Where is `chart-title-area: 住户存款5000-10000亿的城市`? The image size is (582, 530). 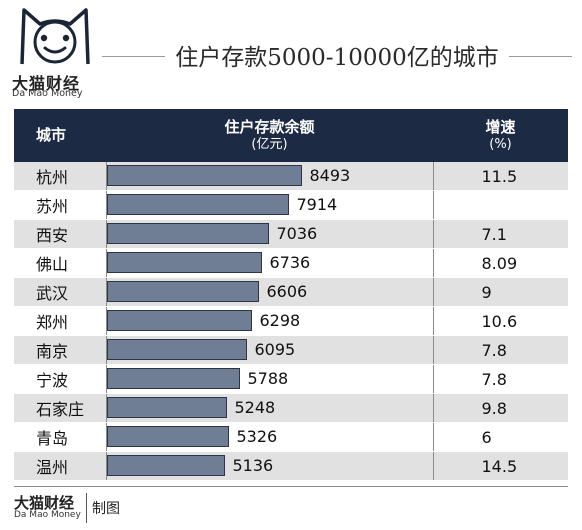 chart-title-area: 住户存款5000-10000亿的城市 is located at coordinates (337, 57).